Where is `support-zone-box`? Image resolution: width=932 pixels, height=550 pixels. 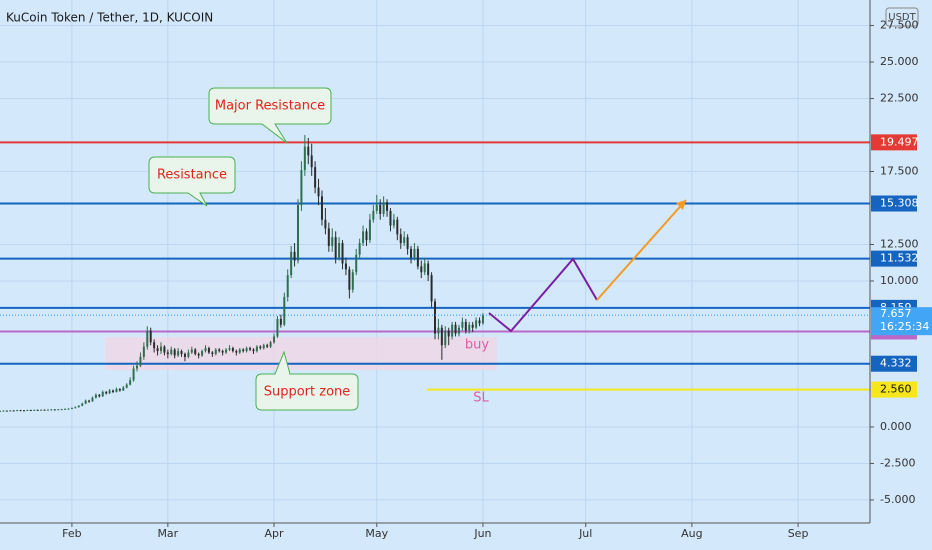
support-zone-box is located at coordinates (301, 353).